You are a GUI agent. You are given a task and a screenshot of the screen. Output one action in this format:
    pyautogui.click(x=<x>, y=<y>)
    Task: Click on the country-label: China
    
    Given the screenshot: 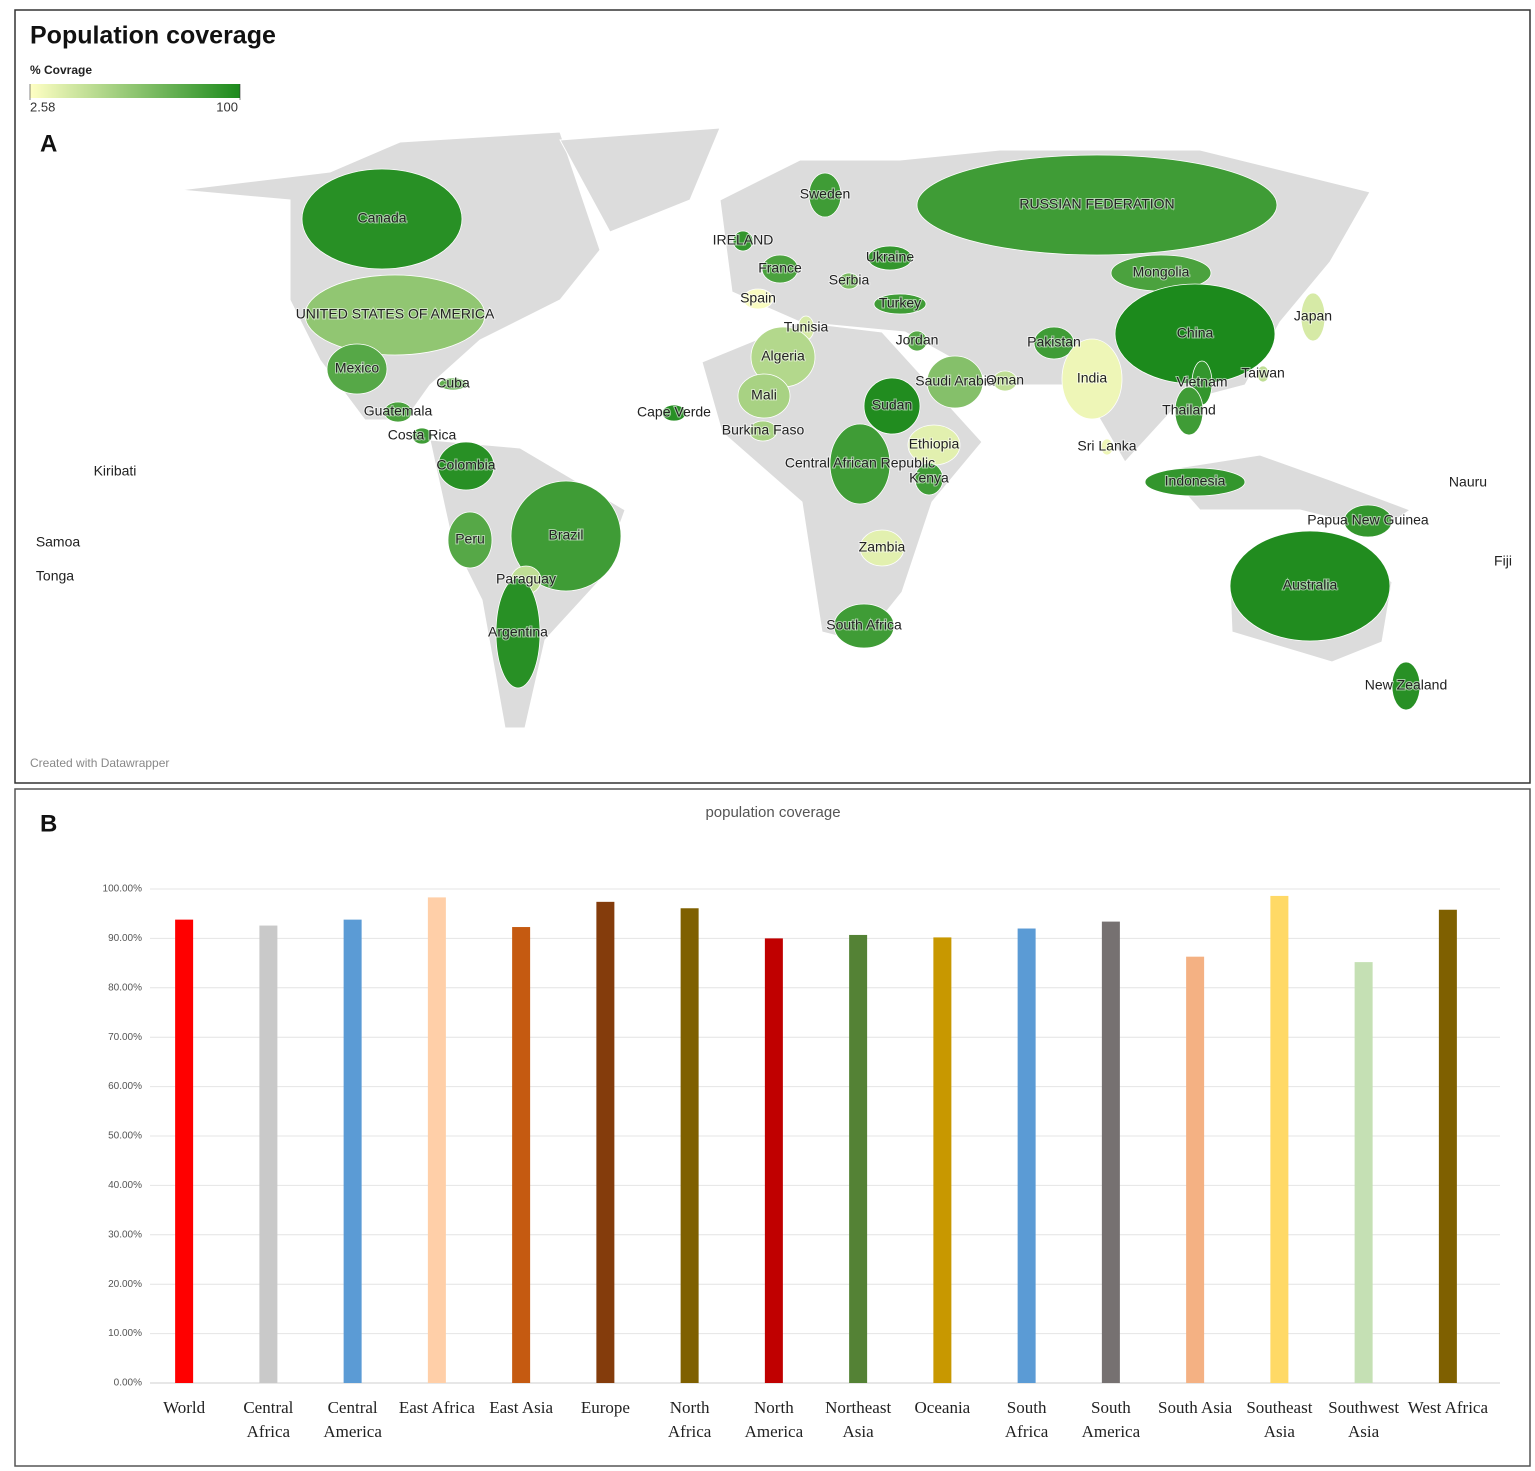 What is the action you would take?
    pyautogui.click(x=1195, y=333)
    